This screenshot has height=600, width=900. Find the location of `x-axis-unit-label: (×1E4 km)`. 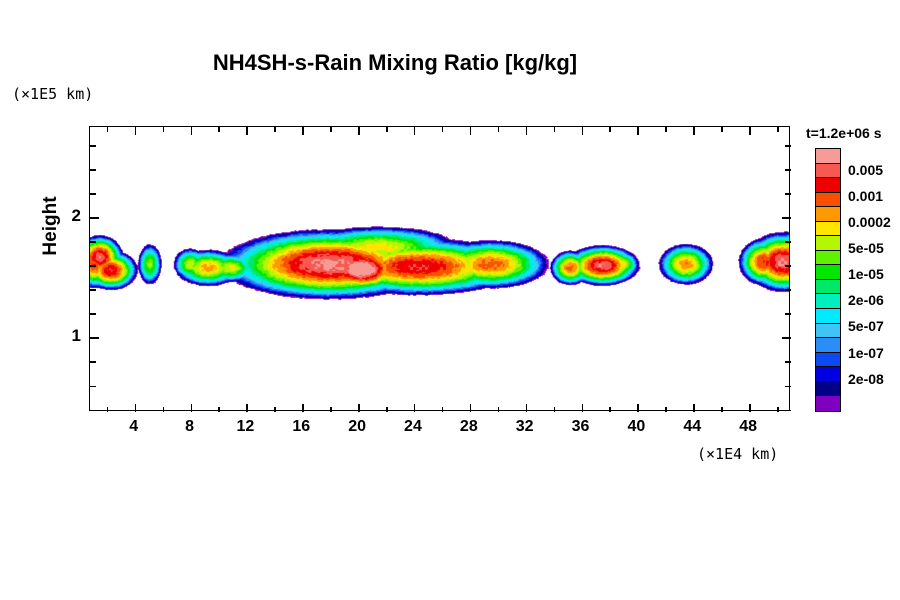

x-axis-unit-label: (×1E4 km) is located at coordinates (738, 454).